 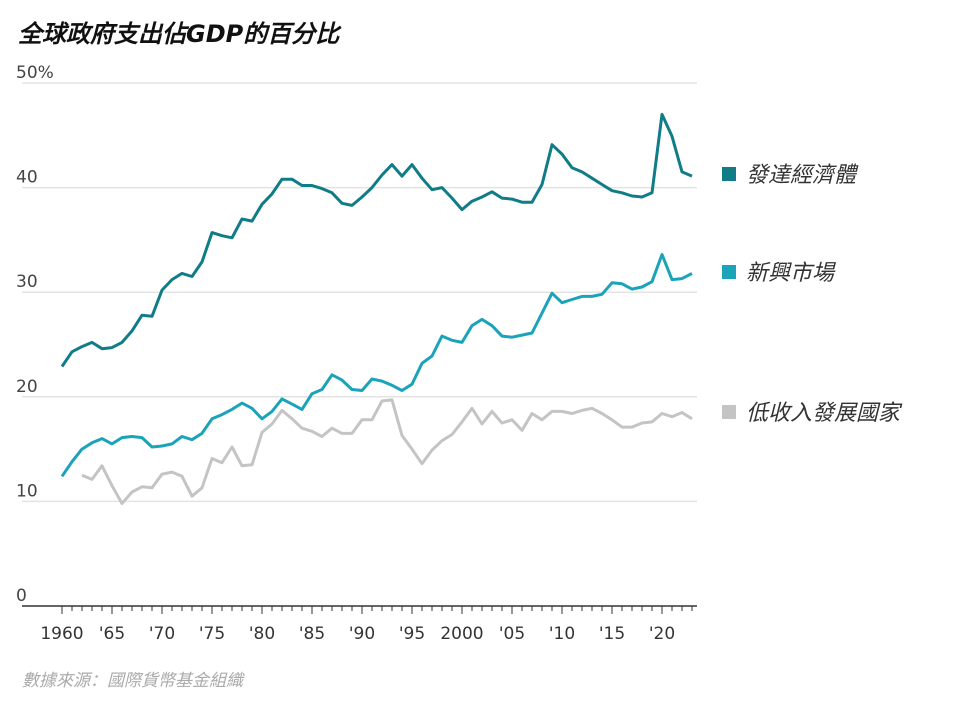 What do you see at coordinates (162, 634) in the screenshot?
I see `x-tick-label: '70` at bounding box center [162, 634].